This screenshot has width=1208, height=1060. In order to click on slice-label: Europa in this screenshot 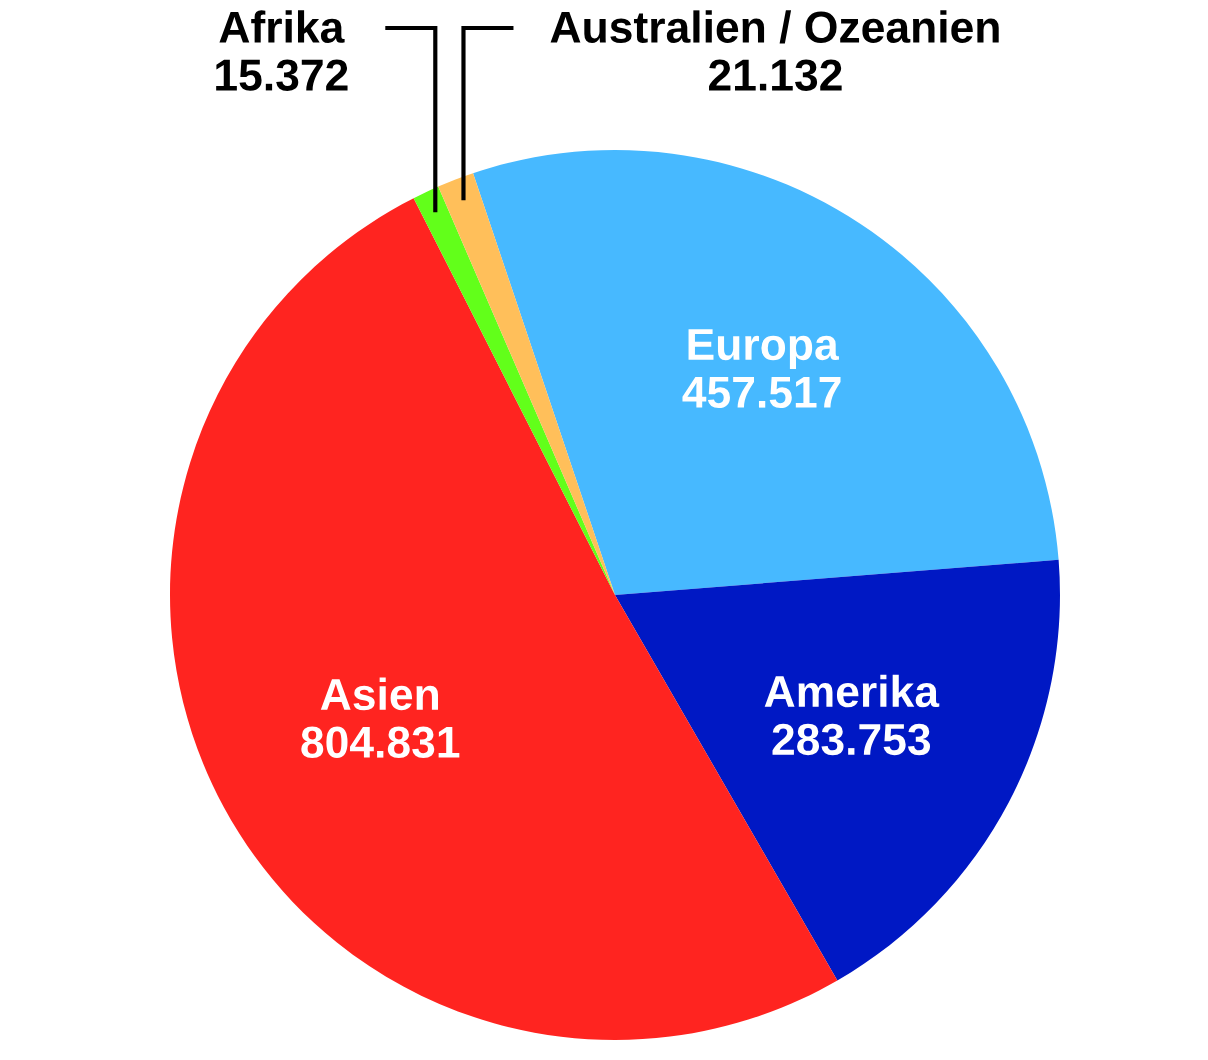, I will do `click(763, 349)`.